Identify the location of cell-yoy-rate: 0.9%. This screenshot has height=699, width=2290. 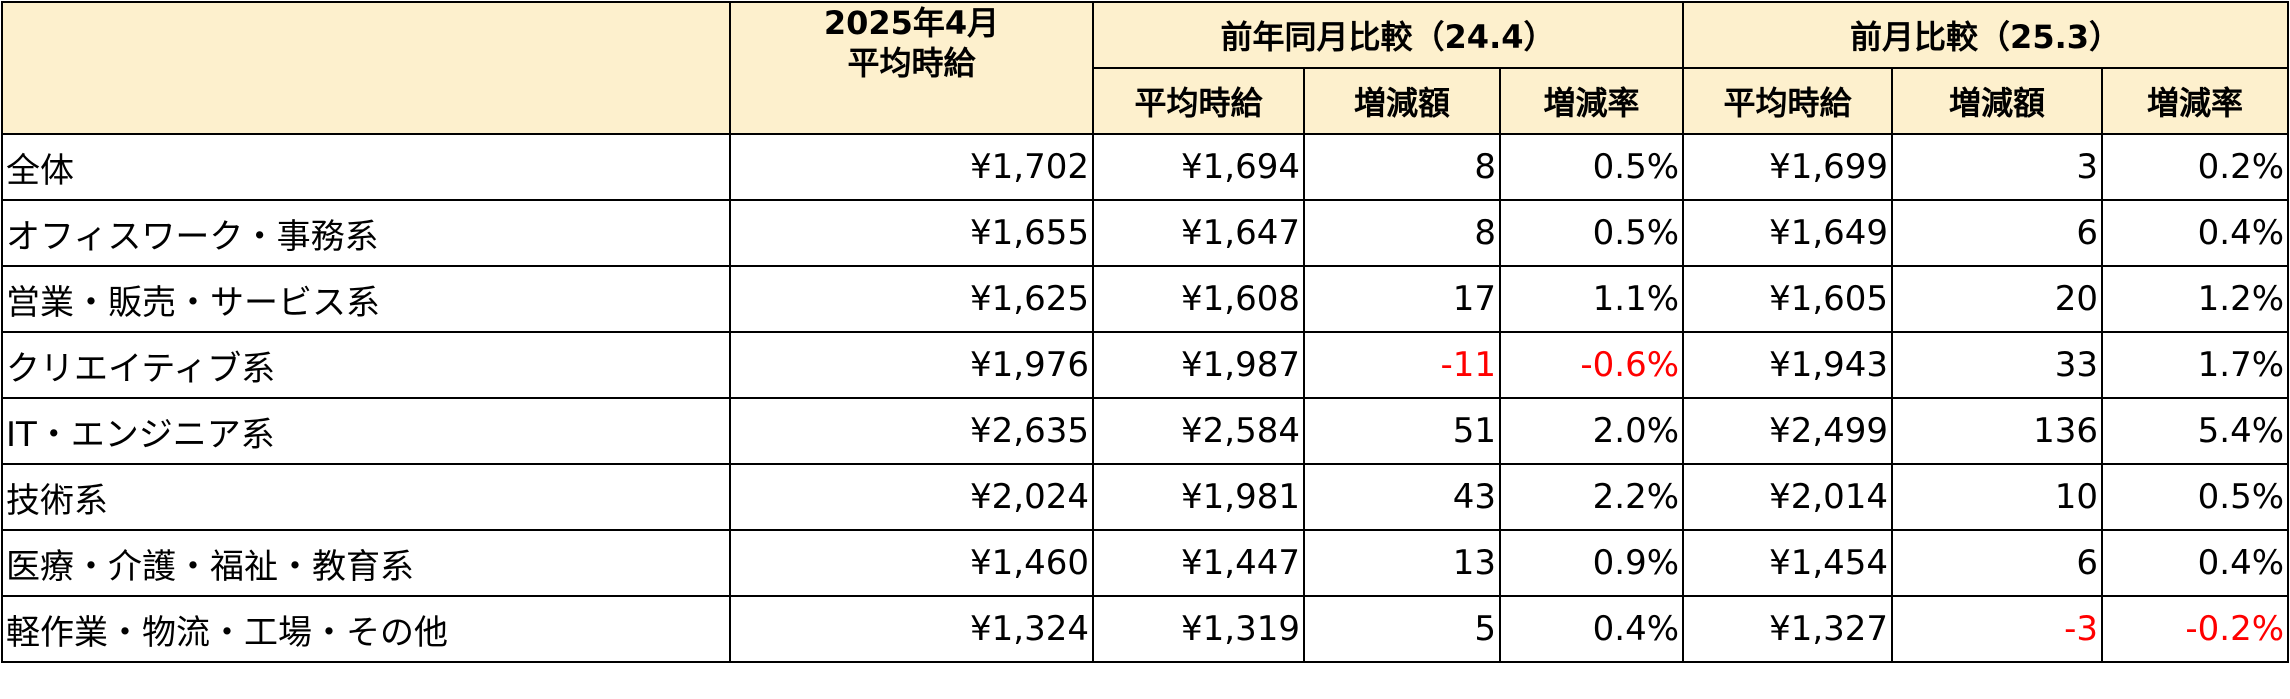
(1591, 563).